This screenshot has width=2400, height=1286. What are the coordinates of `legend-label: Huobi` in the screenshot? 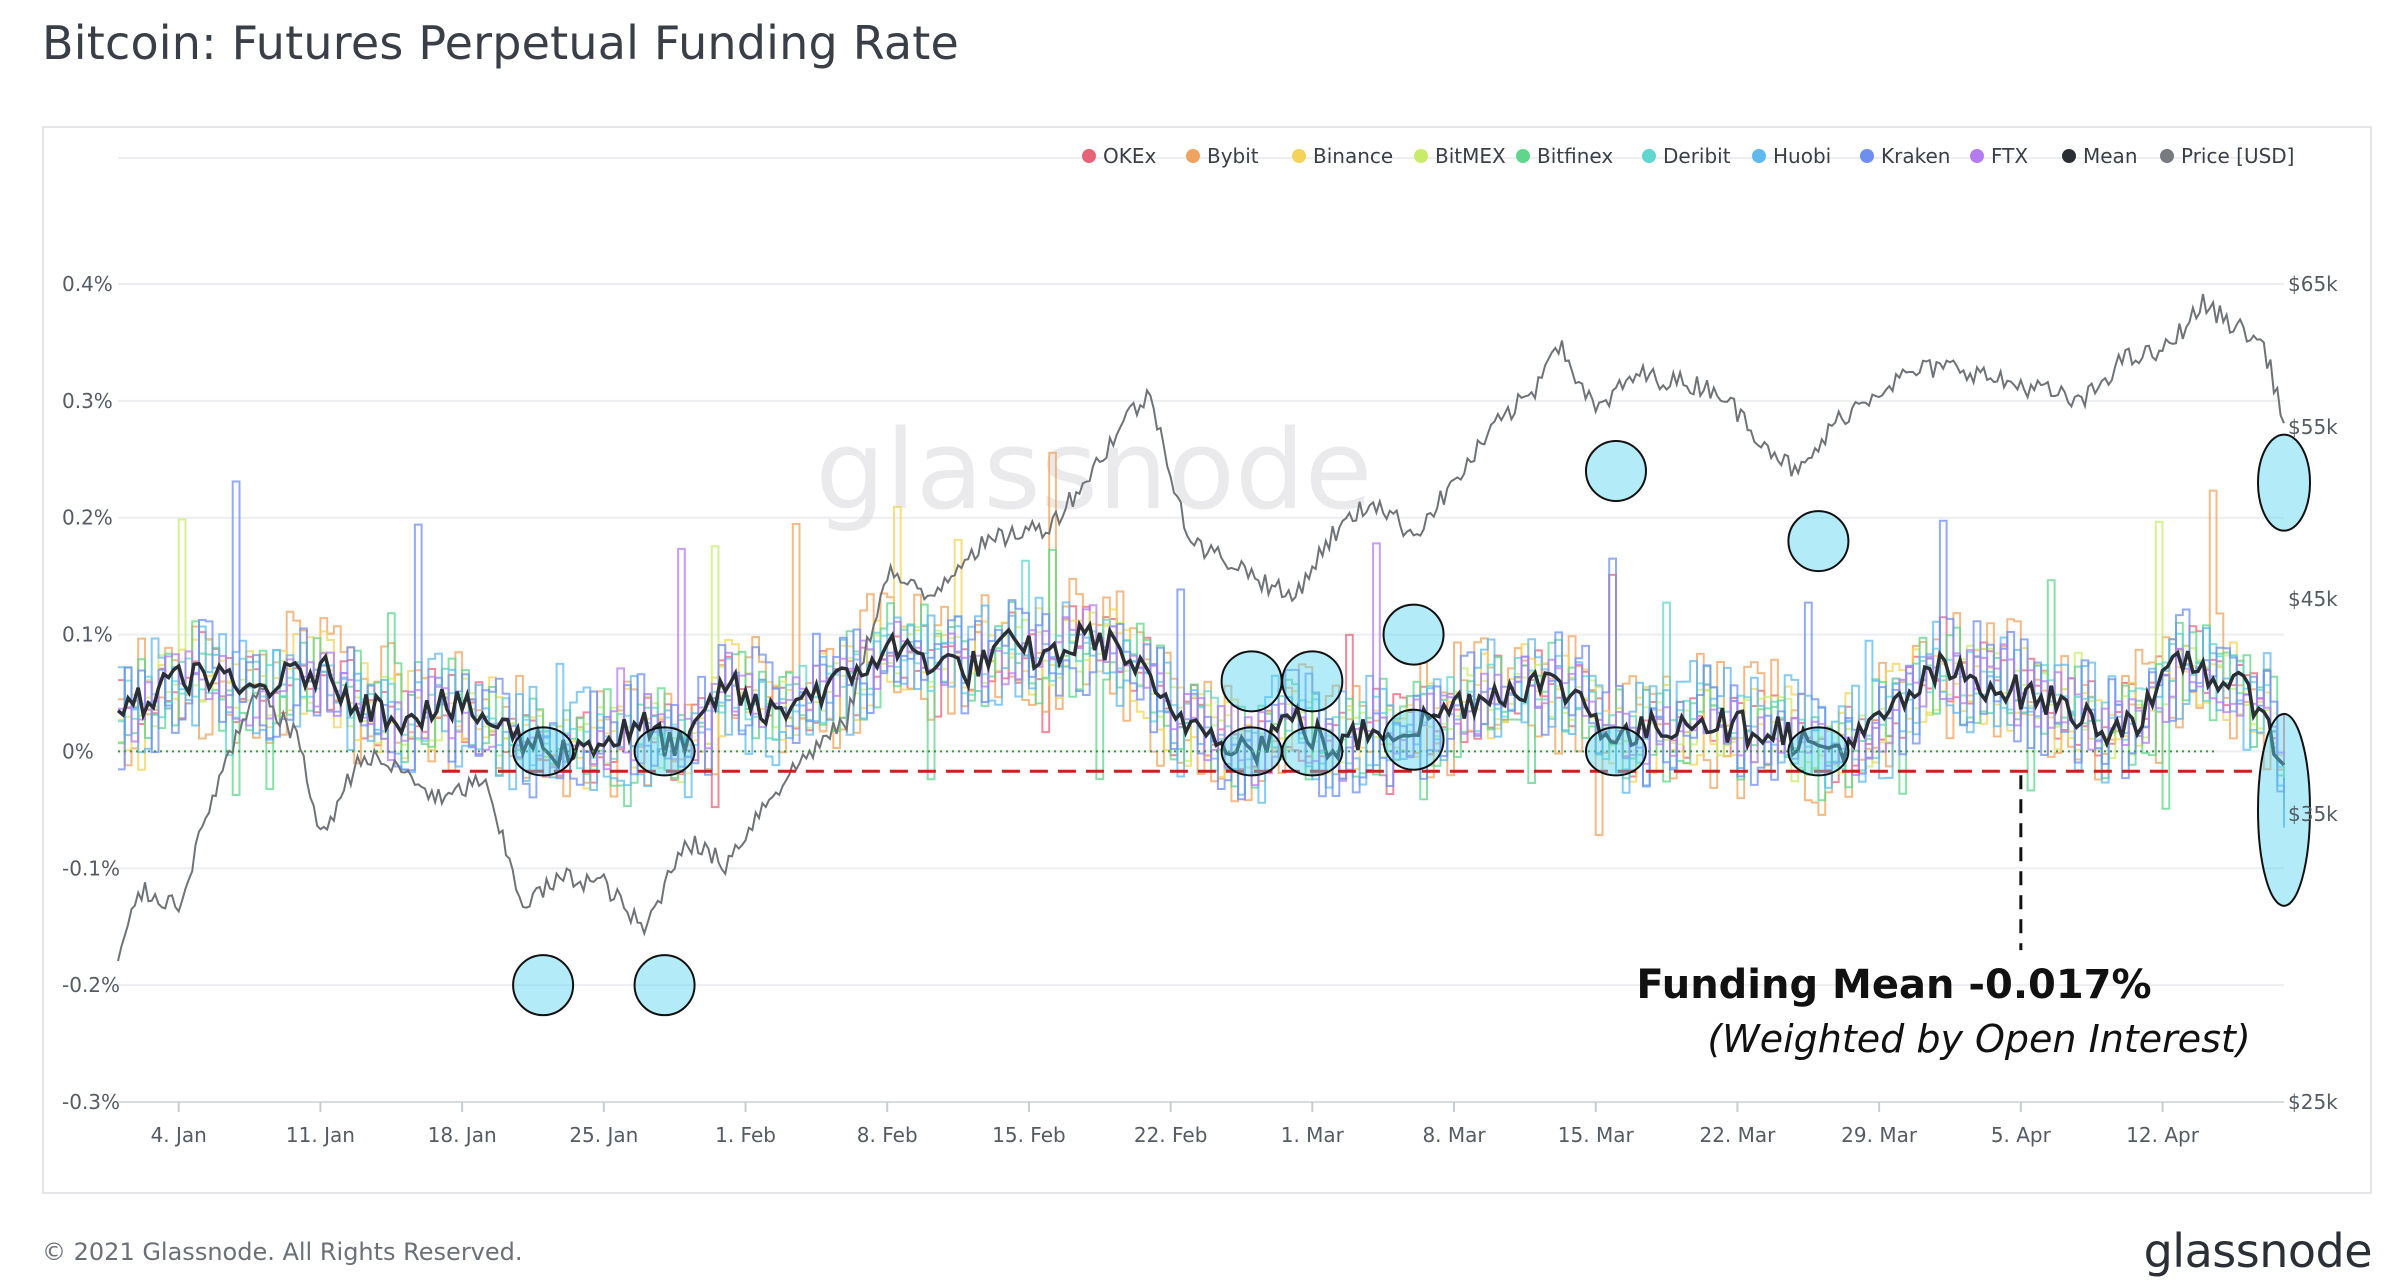 It's located at (1802, 156).